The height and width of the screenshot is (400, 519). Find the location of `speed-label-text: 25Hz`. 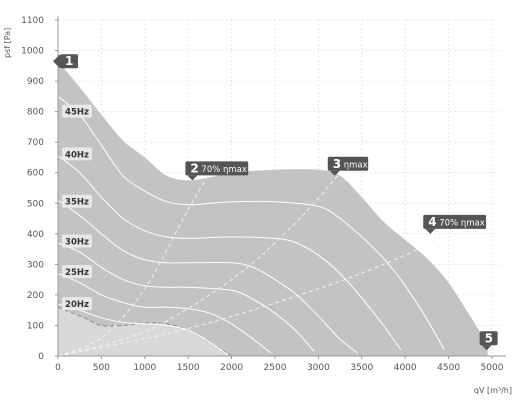

speed-label-text: 25Hz is located at coordinates (77, 273).